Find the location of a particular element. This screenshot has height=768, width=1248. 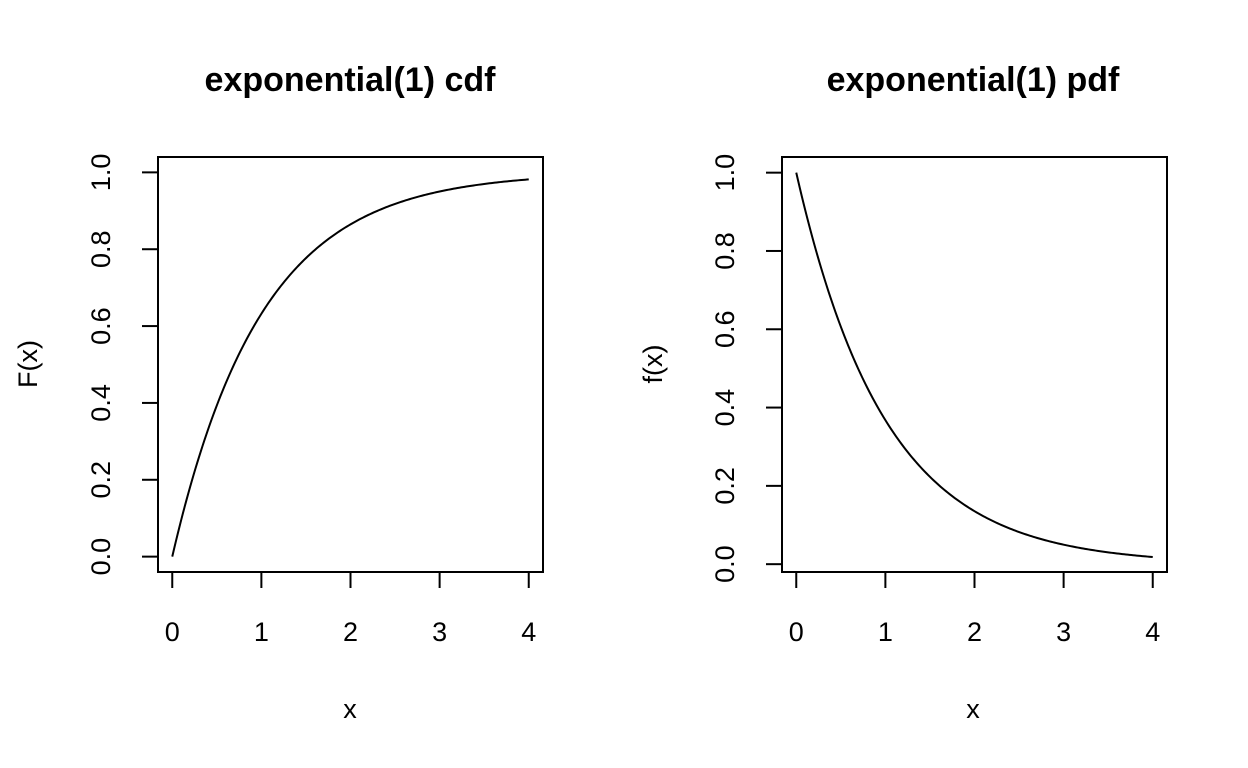

pdf-x-tick-label: 2 is located at coordinates (974, 632).